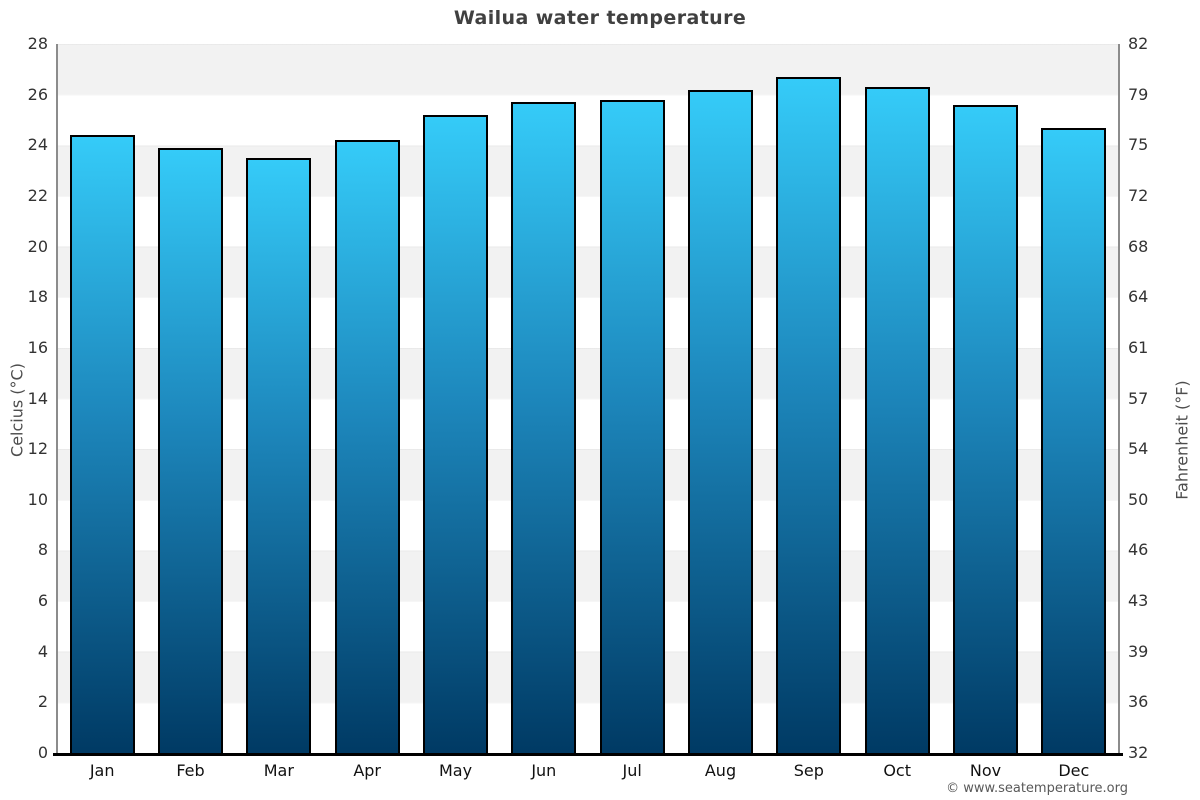 The image size is (1200, 800). I want to click on celsius-tick-8: 8, so click(42, 550).